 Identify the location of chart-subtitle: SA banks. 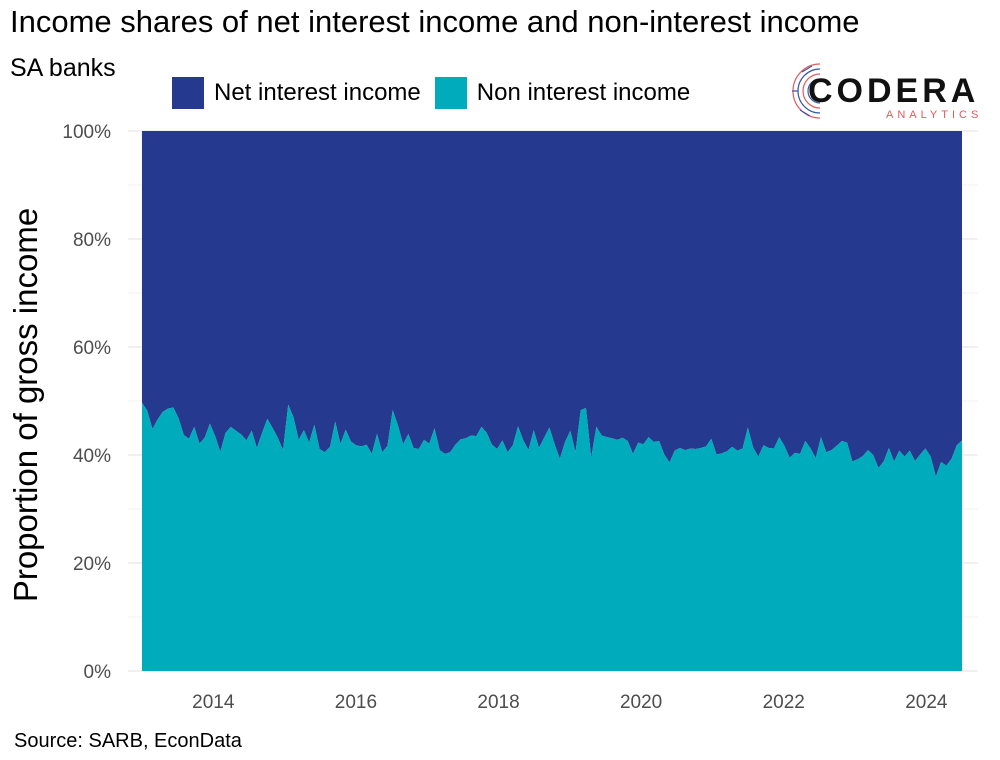
(63, 68).